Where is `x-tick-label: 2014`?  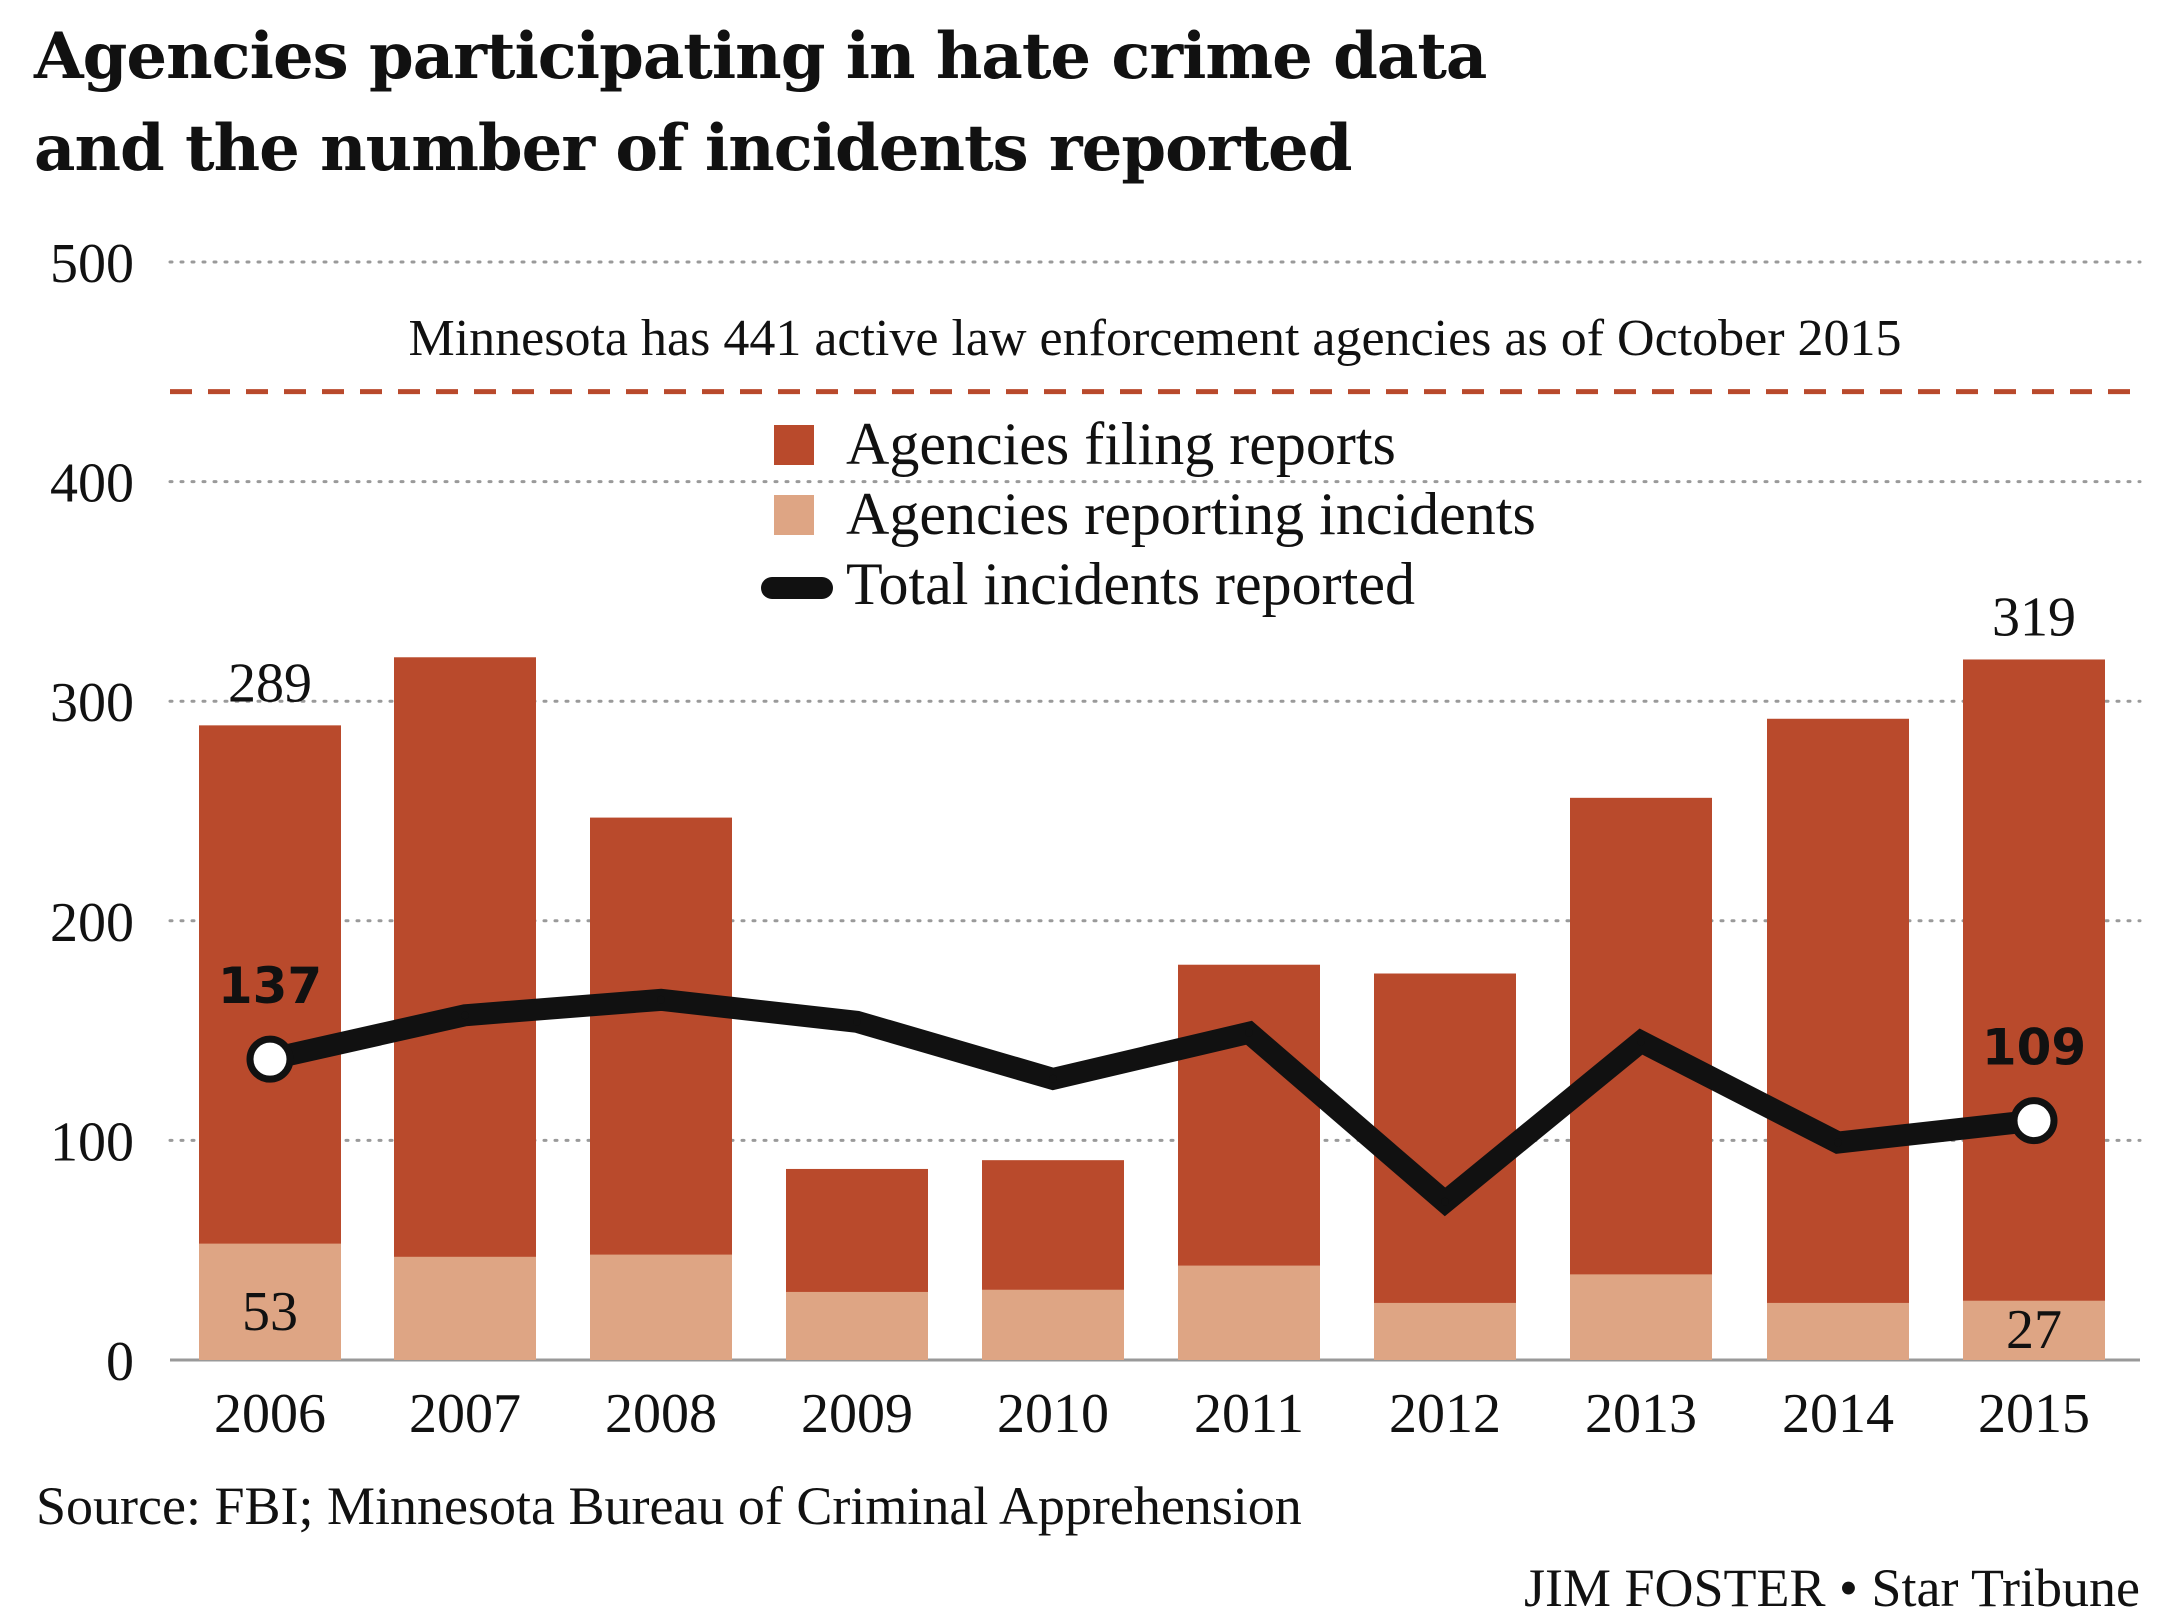 x-tick-label: 2014 is located at coordinates (1838, 1414).